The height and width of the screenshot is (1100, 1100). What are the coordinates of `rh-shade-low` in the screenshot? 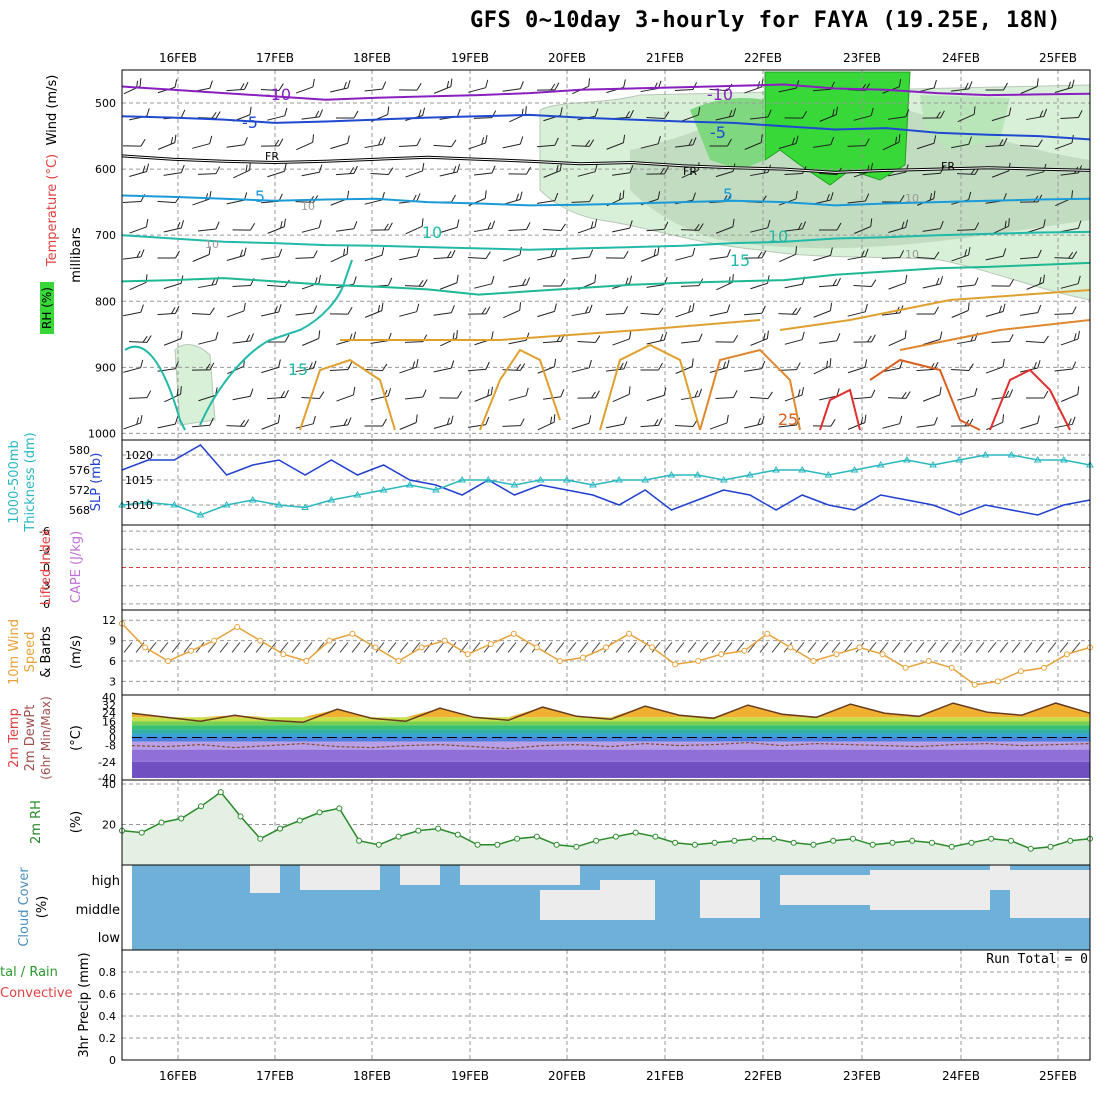 It's located at (195, 385).